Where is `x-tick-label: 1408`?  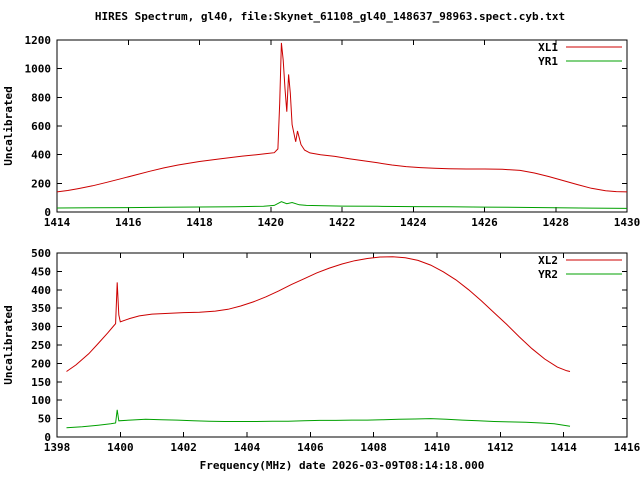
x-tick-label: 1408 is located at coordinates (373, 447).